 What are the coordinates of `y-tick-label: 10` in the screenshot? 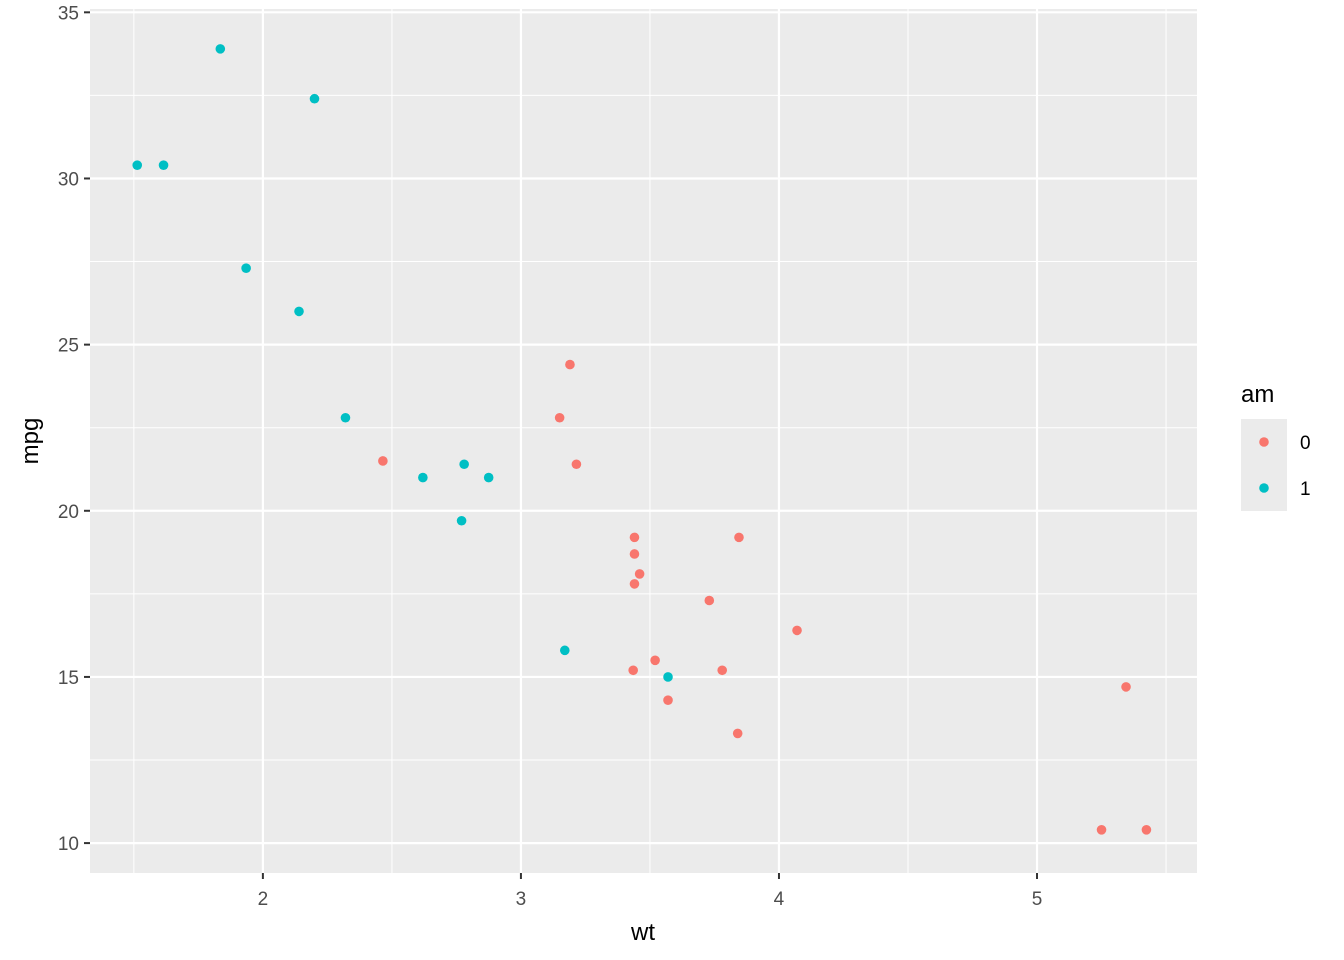 It's located at (68, 844).